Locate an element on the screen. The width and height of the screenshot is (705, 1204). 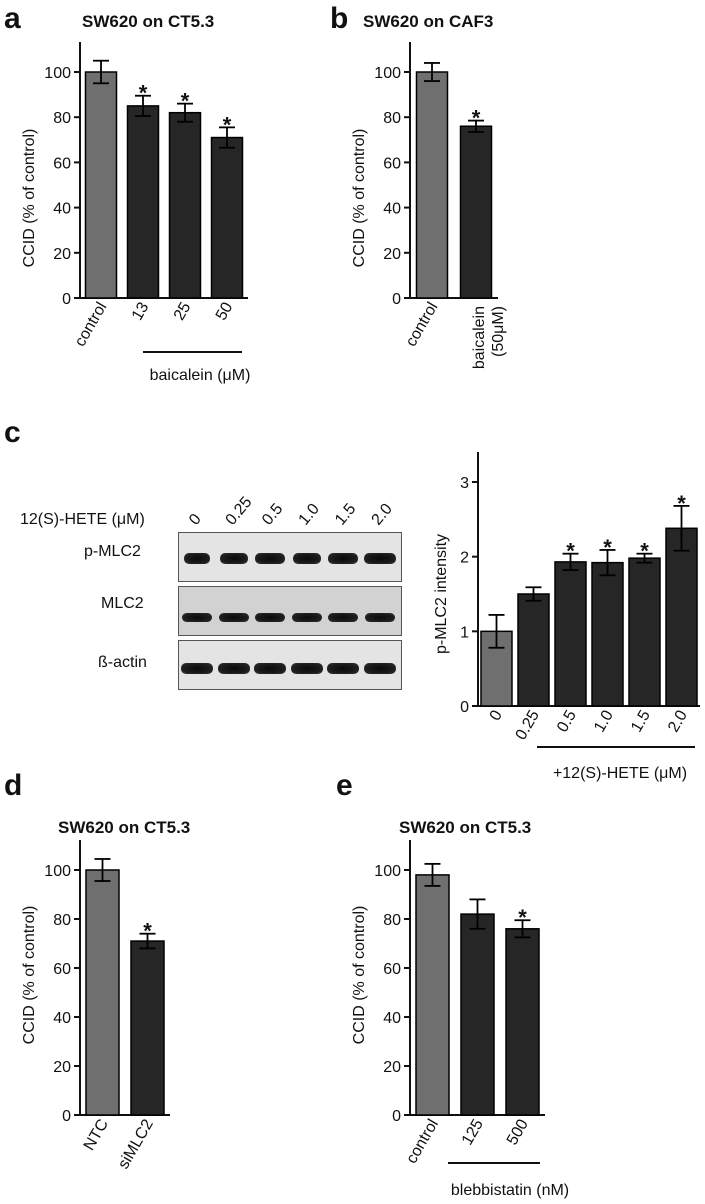
chart-panel-e: 0 20 40 60 80 100 control 125 * 500 is located at coordinates (459, 1003).